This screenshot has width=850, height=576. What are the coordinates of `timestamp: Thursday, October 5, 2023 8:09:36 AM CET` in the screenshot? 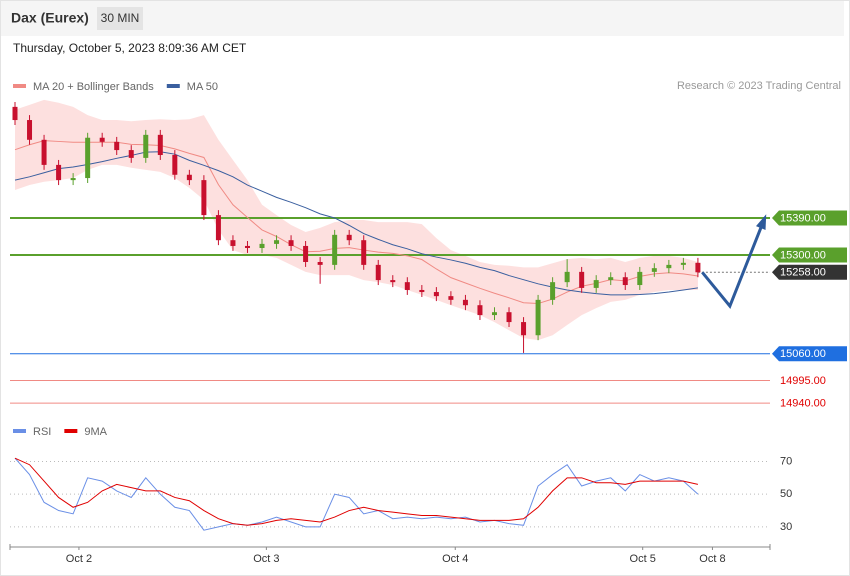 It's located at (130, 48).